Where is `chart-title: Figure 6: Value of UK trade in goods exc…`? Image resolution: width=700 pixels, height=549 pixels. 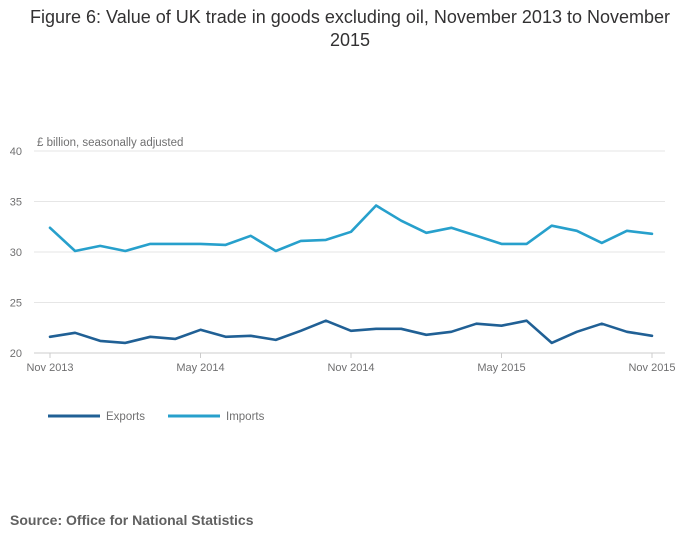
chart-title: Figure 6: Value of UK trade in goods exc… is located at coordinates (350, 28).